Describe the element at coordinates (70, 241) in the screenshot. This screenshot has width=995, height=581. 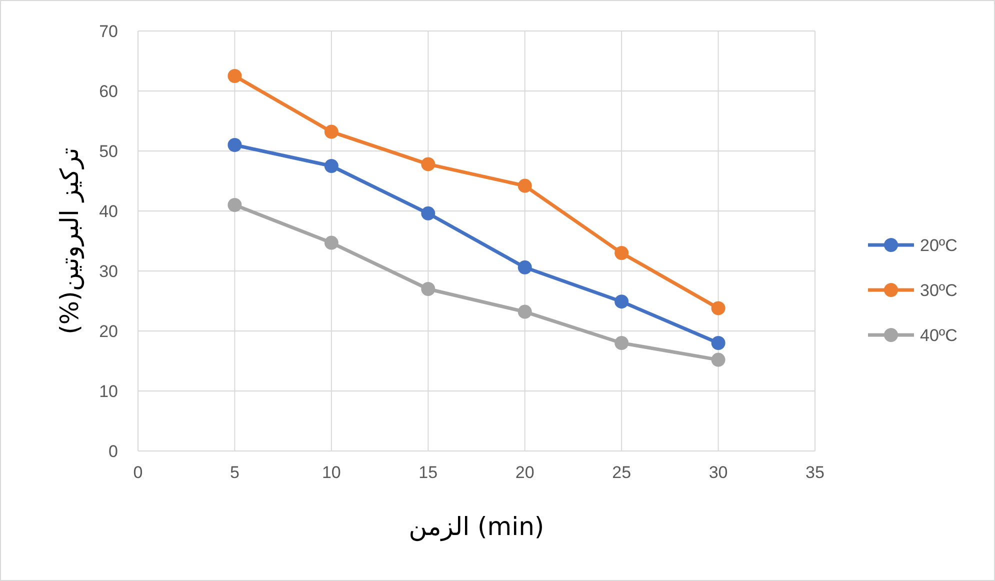
I see `y-axis-title: تركيز البروتين(%)` at that location.